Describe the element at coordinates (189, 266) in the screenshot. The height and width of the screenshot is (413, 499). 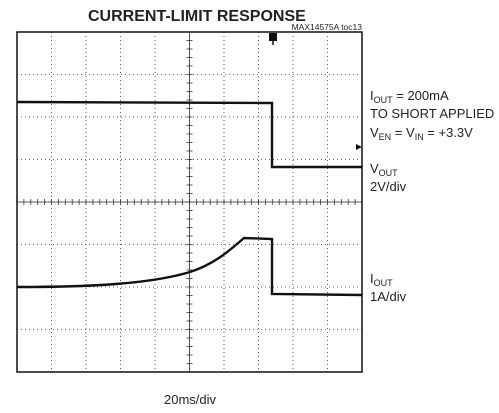
I see `iout-trace` at that location.